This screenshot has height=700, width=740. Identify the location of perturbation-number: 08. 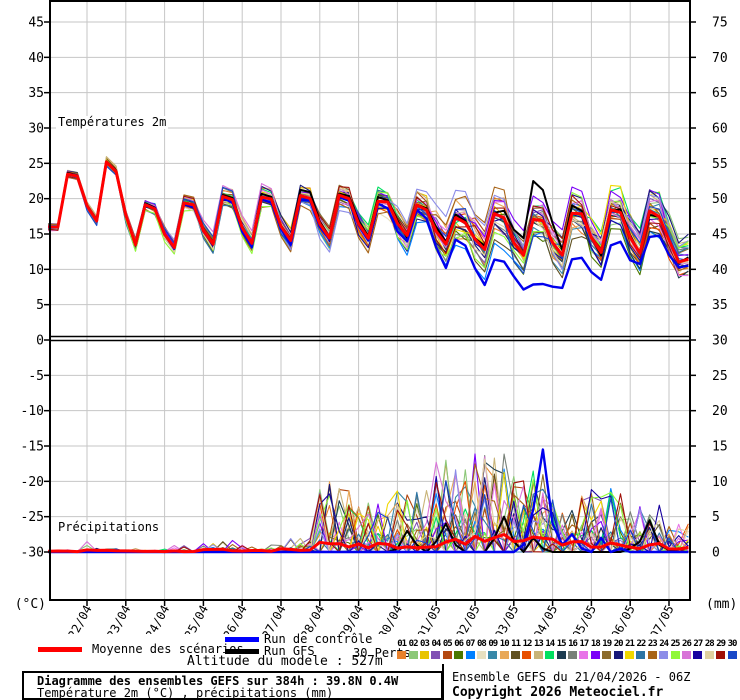
(482, 644).